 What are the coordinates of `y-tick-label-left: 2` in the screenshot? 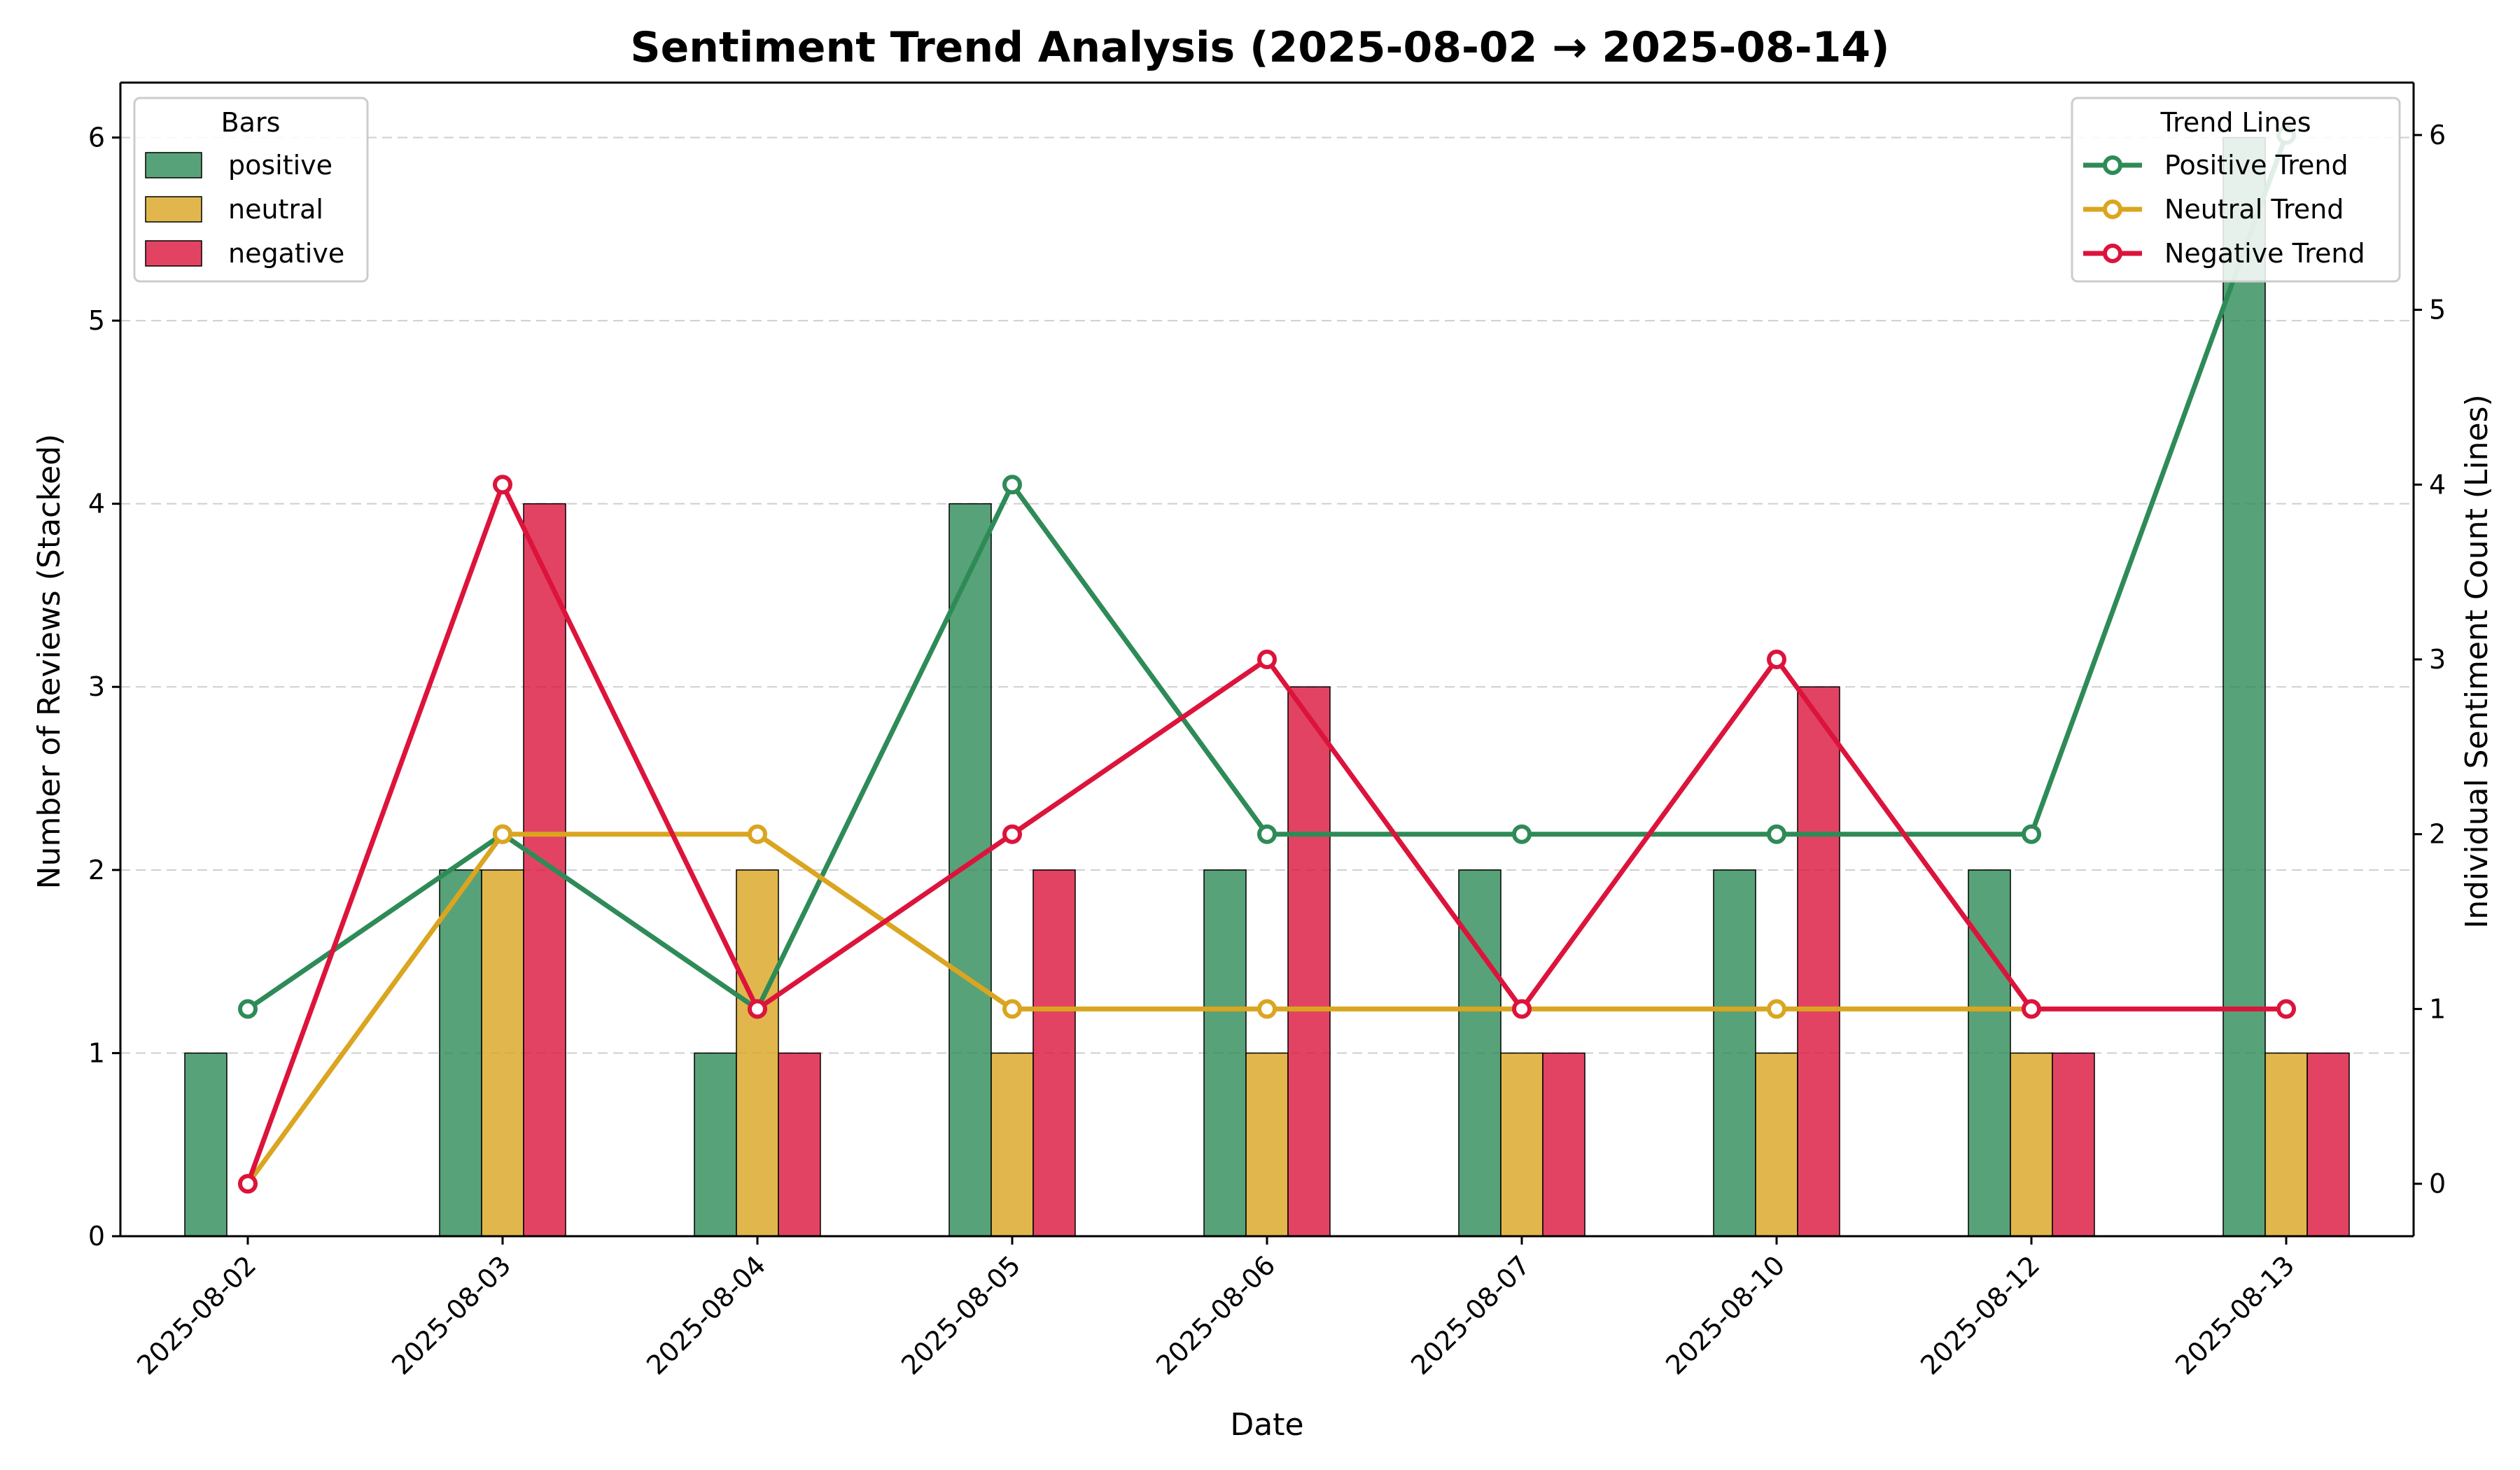 It's located at (96, 870).